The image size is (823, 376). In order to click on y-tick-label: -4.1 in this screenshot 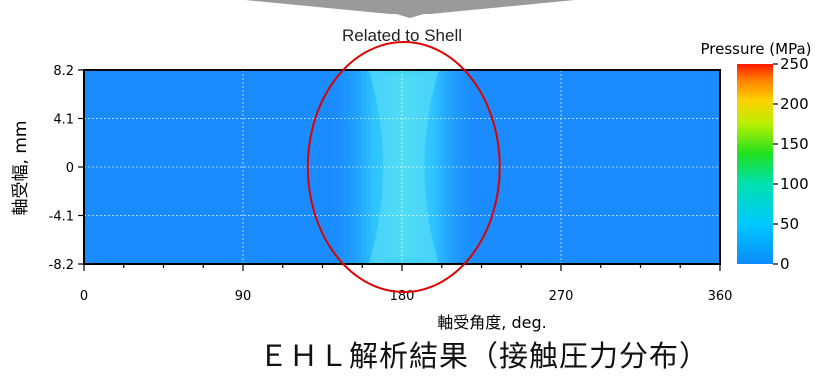, I will do `click(61, 217)`.